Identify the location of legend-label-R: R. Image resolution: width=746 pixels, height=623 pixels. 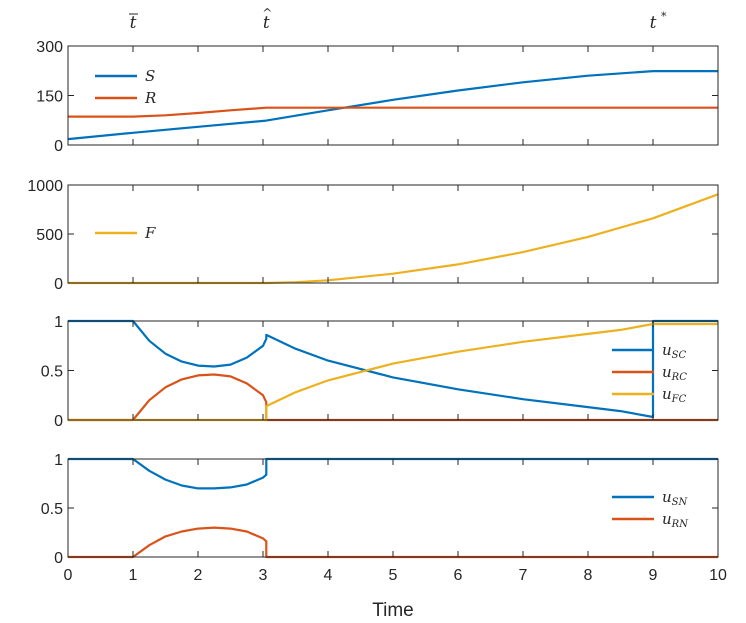
(150, 98).